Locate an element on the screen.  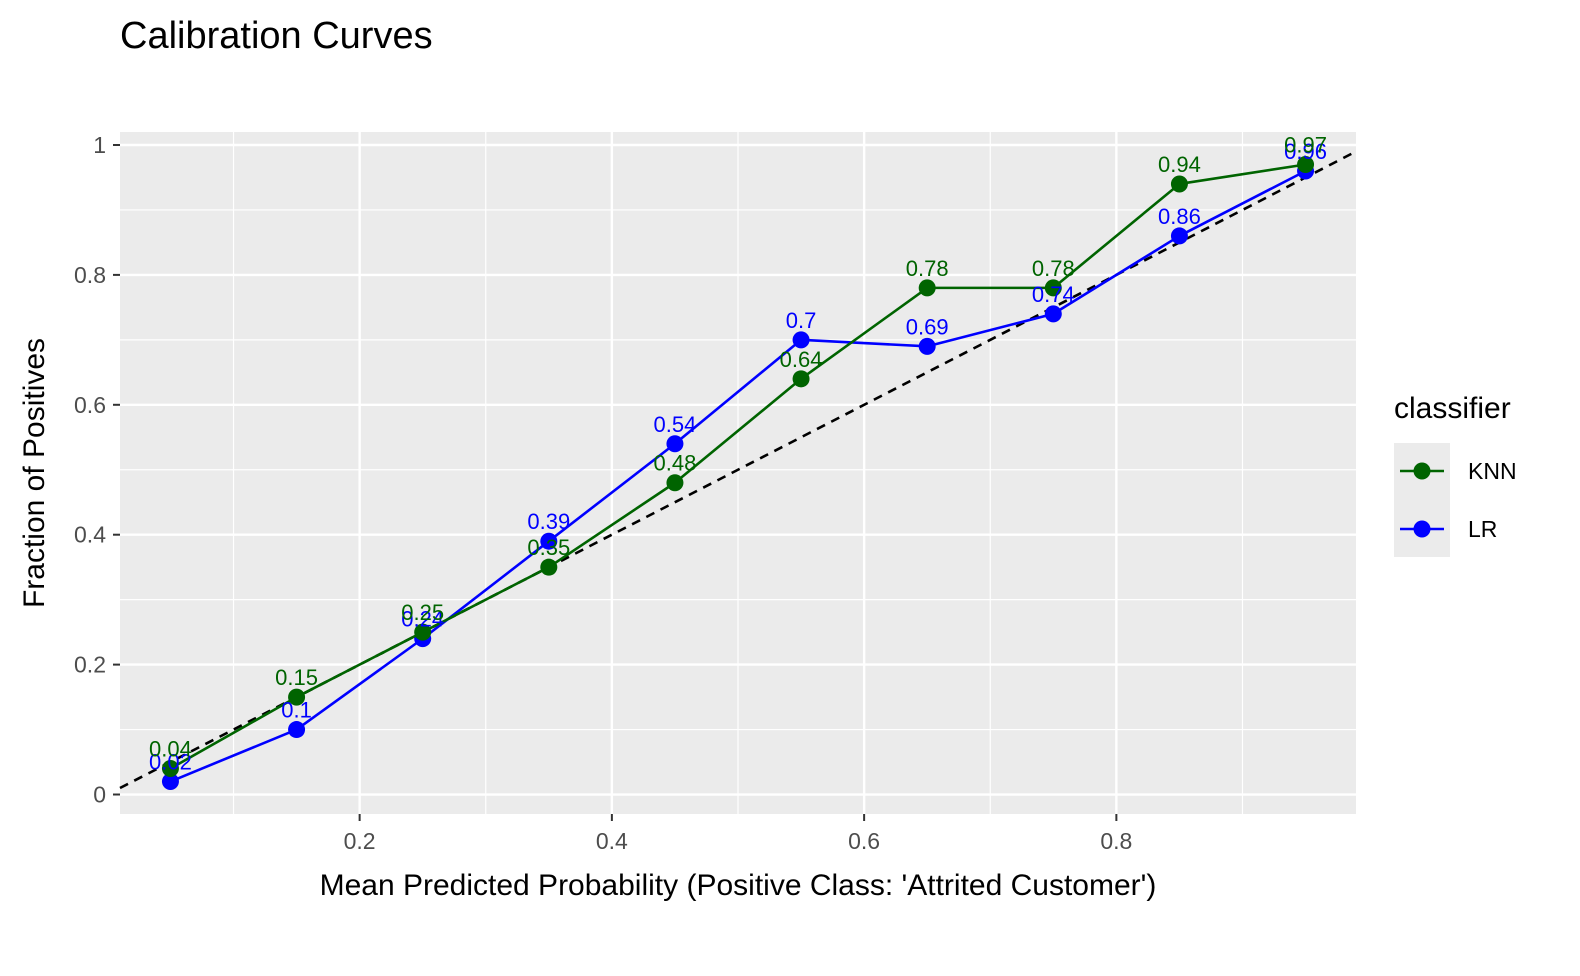
x-tick-label: 0.2 is located at coordinates (360, 841).